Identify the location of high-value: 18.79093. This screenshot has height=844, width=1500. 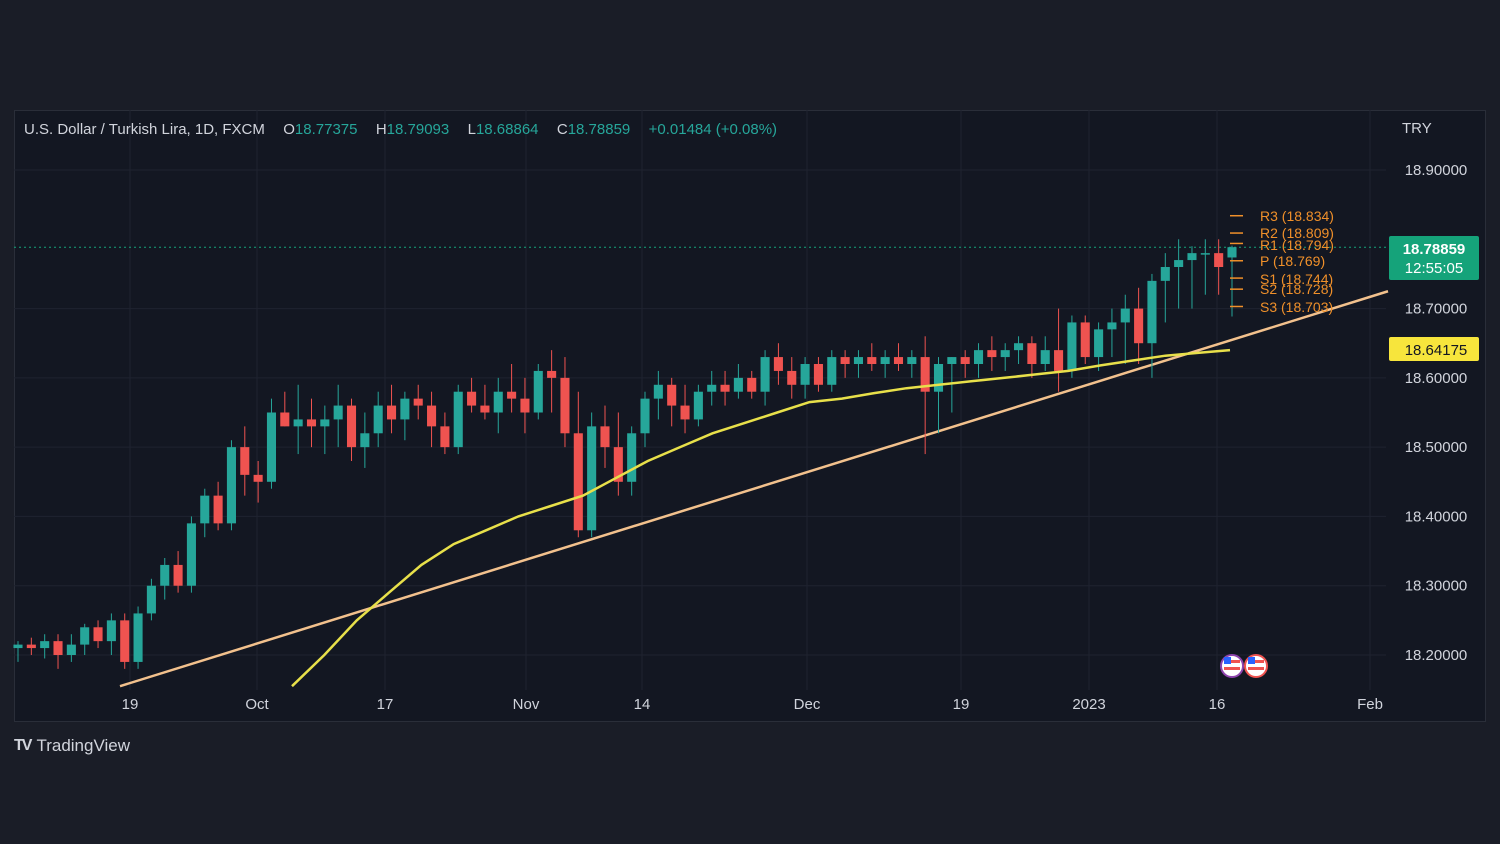
(418, 129).